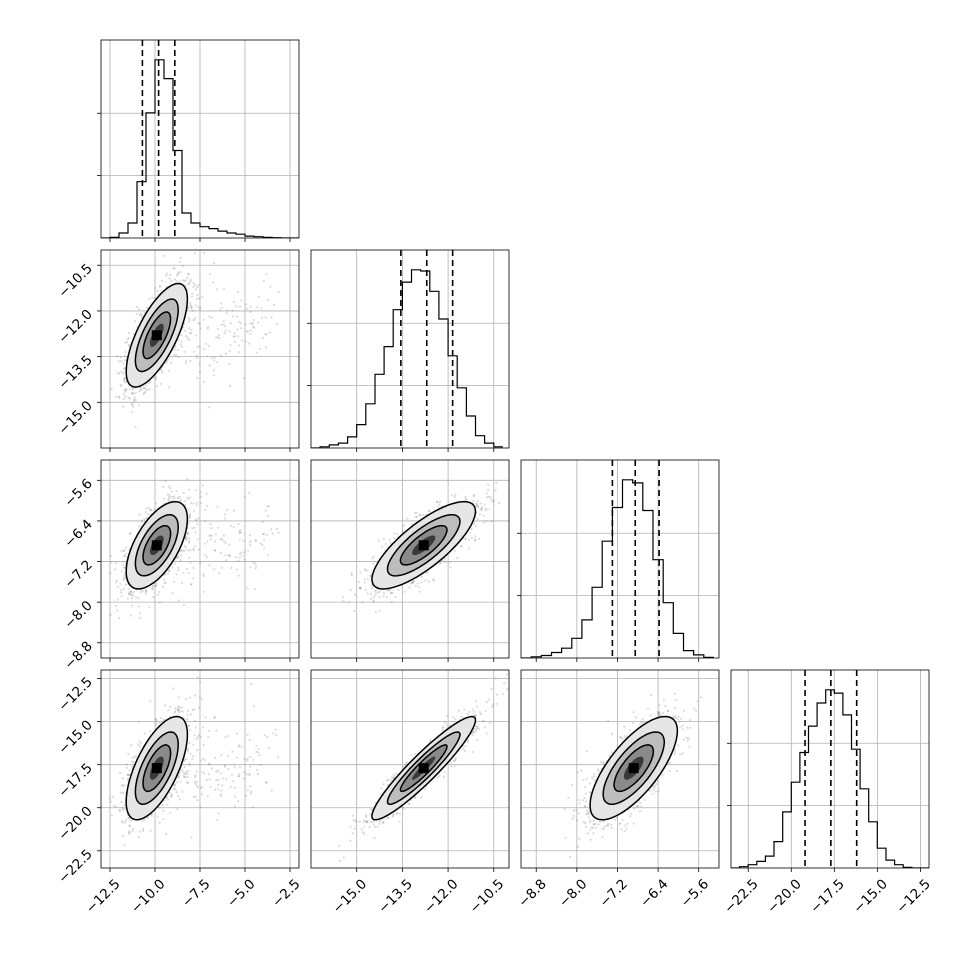 This screenshot has height=970, width=970. I want to click on y-tick-label: −6.4, so click(78, 533).